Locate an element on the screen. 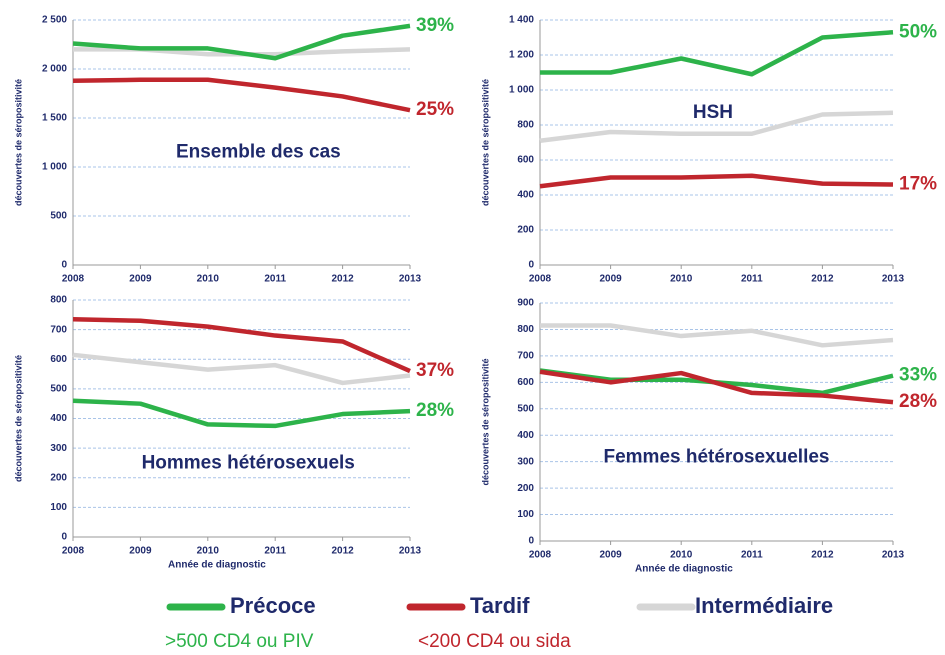 The height and width of the screenshot is (655, 945). y-tick-label: 2 500 is located at coordinates (54, 20).